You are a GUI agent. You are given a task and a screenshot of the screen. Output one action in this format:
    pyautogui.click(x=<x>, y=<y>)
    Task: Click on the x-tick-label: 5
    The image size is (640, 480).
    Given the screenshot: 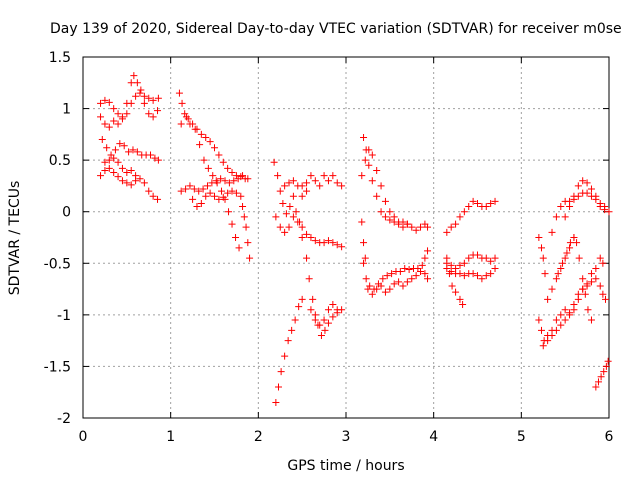 What is the action you would take?
    pyautogui.click(x=521, y=437)
    